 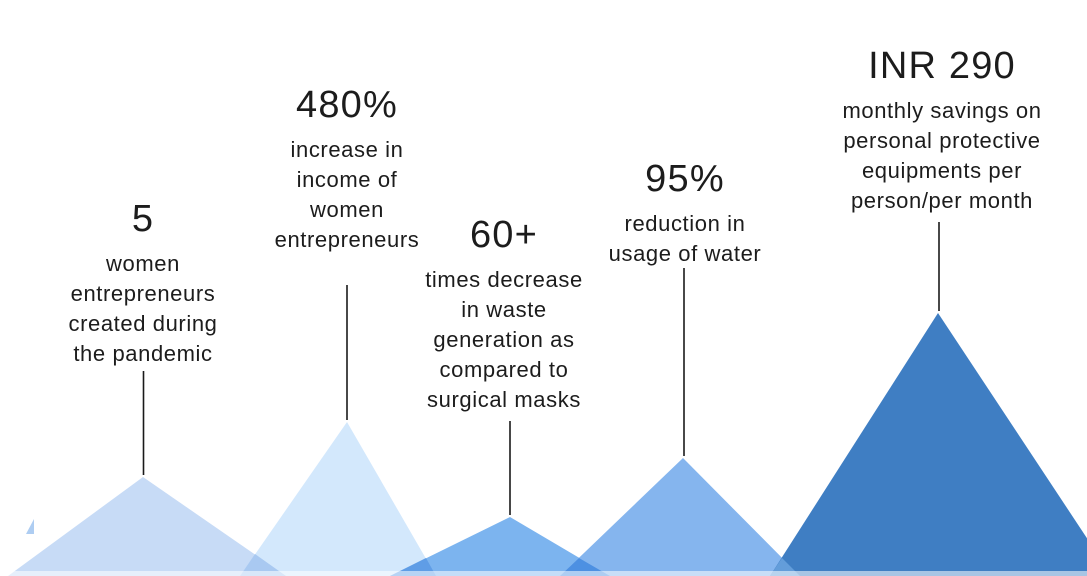 I want to click on stat-desc-line: income of, so click(x=347, y=179).